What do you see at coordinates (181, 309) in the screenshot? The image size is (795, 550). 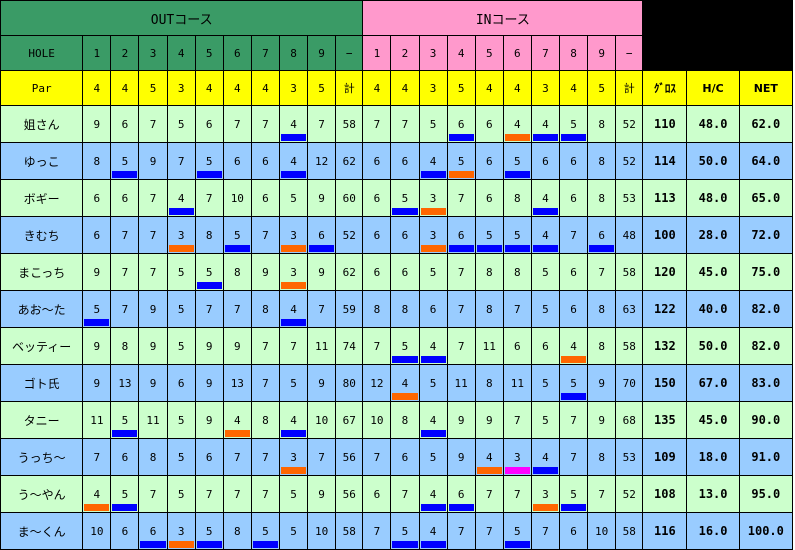 I see `out-score-4: 5` at bounding box center [181, 309].